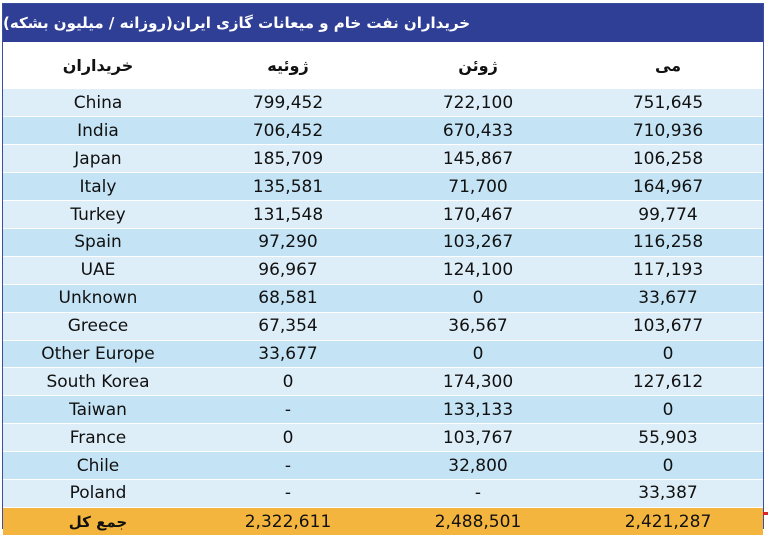 Image resolution: width=768 pixels, height=535 pixels. I want to click on july-cell: 706,452, so click(288, 131).